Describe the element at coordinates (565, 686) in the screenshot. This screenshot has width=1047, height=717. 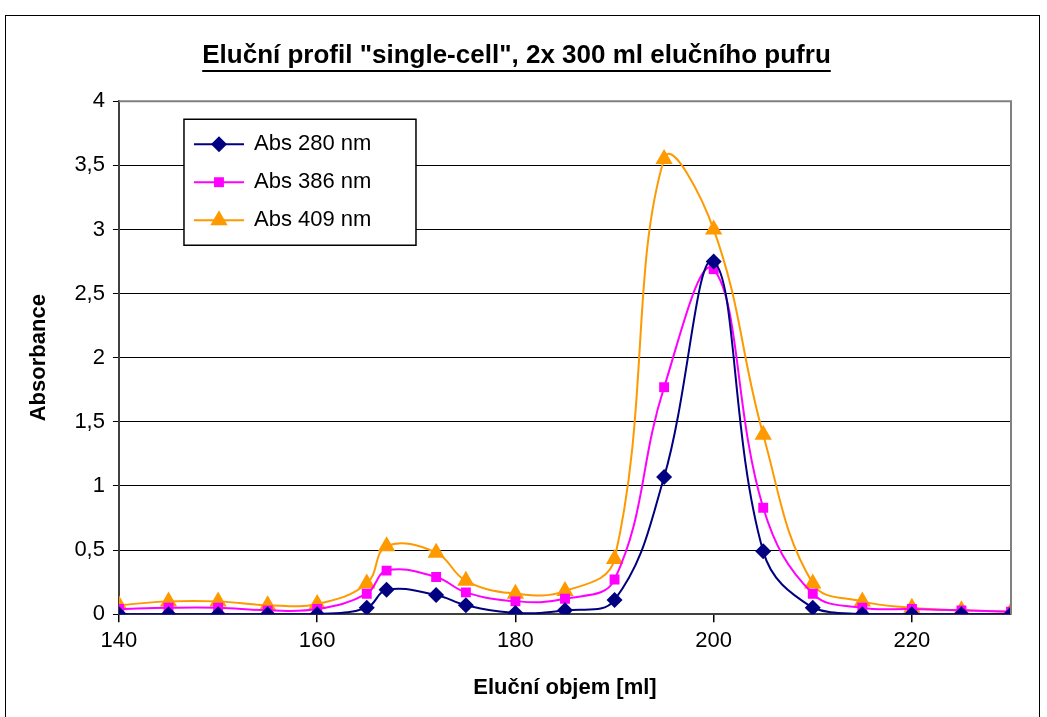
I see `x-axis-title: Eluční objem [ml]` at that location.